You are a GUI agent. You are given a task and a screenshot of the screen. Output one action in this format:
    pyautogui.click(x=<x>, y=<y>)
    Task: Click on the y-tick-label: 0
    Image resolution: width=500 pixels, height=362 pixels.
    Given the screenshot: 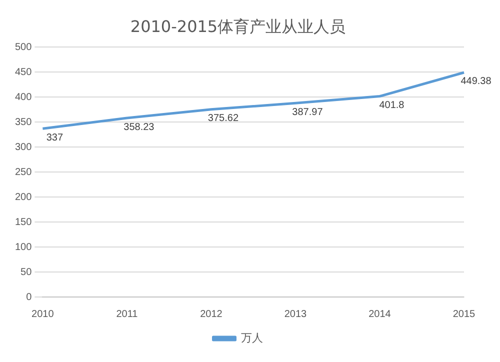 What is the action you would take?
    pyautogui.click(x=29, y=297)
    